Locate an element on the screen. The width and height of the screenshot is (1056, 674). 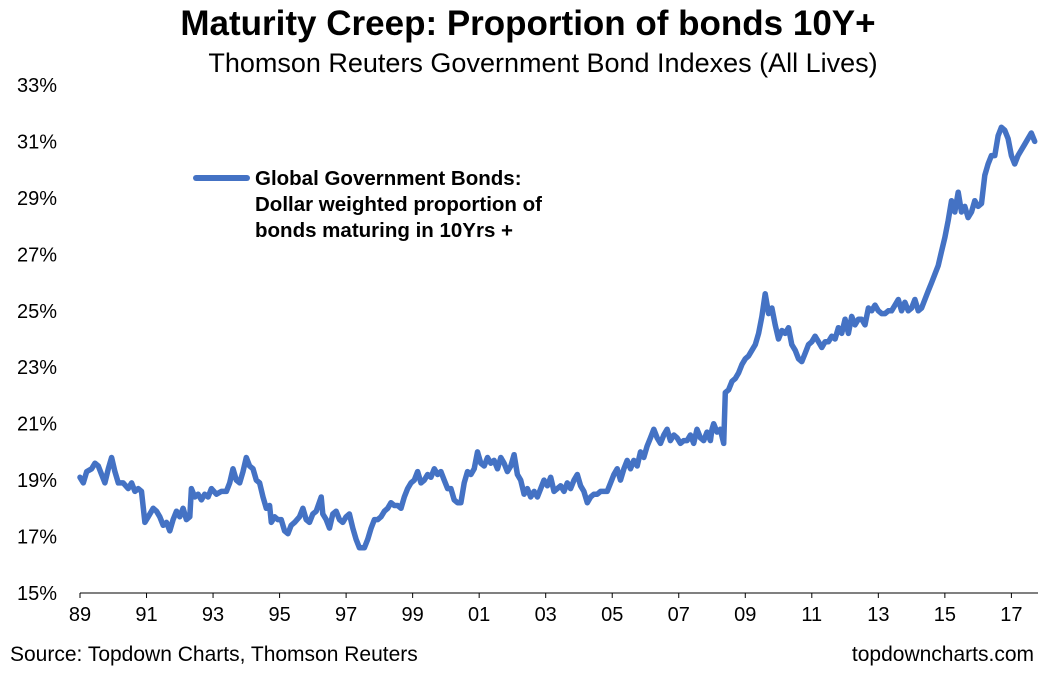
x-axis-ticks: 89 91 93 95 97 99 01 03 05 07 09 11 13 15 17 is located at coordinates (546, 609).